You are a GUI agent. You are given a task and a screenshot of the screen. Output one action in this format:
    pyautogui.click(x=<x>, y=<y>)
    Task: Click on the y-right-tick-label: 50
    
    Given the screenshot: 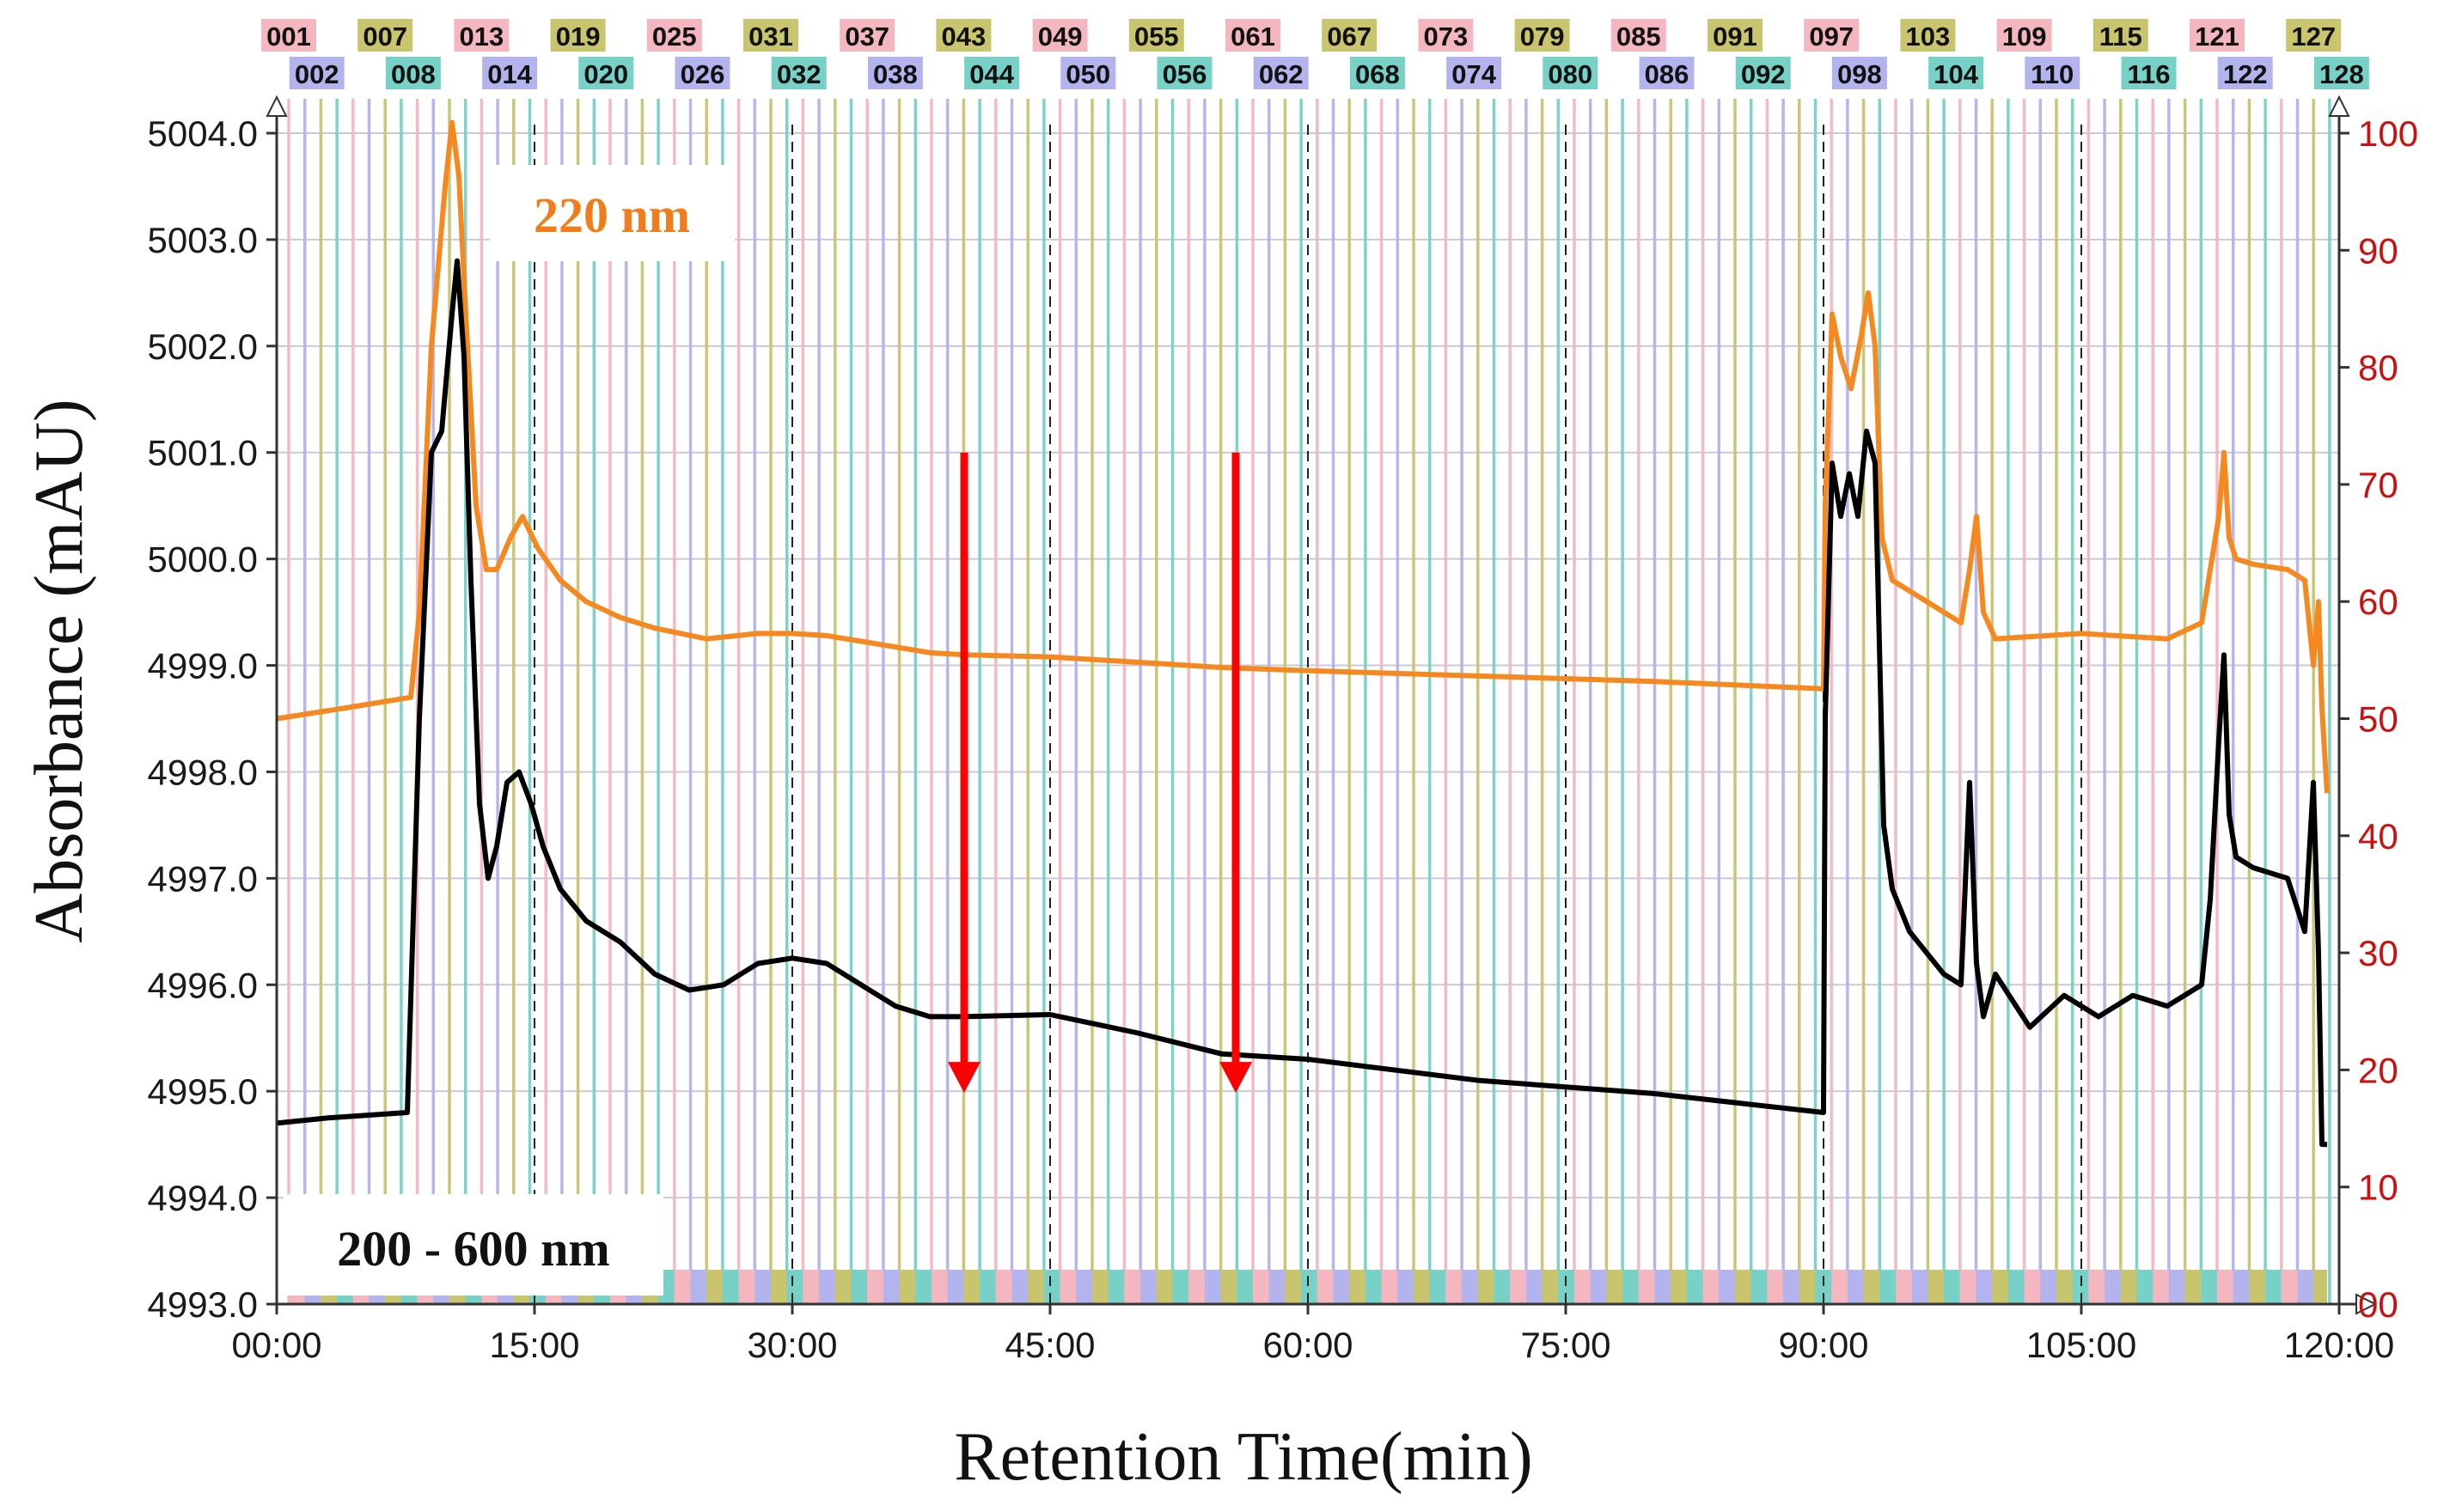 What is the action you would take?
    pyautogui.click(x=2378, y=719)
    